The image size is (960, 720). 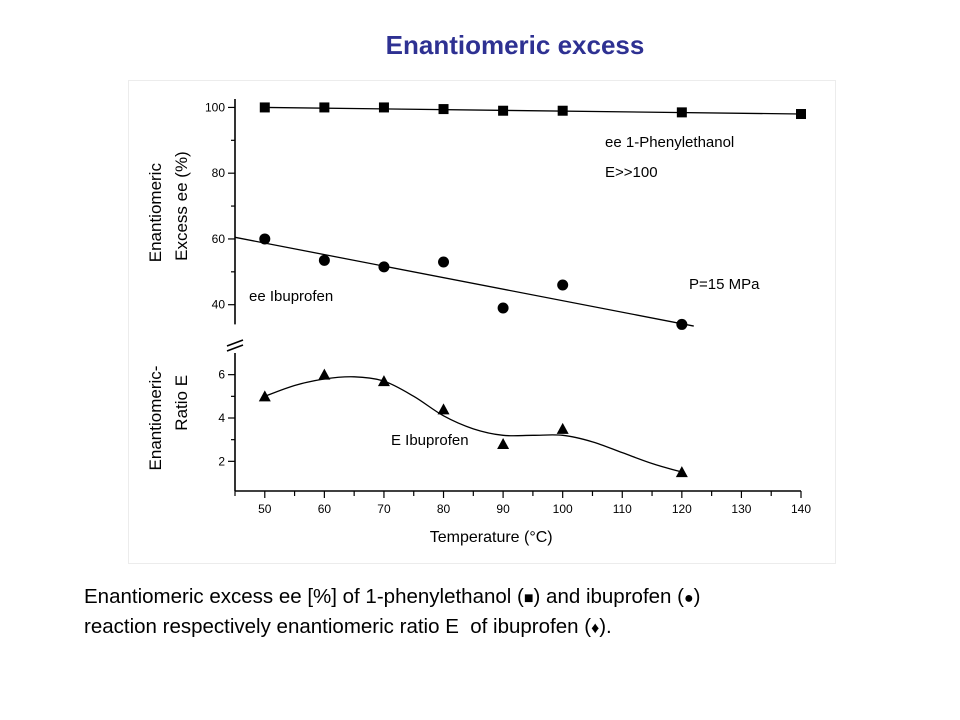 I want to click on x-tick-label: 90, so click(x=503, y=509).